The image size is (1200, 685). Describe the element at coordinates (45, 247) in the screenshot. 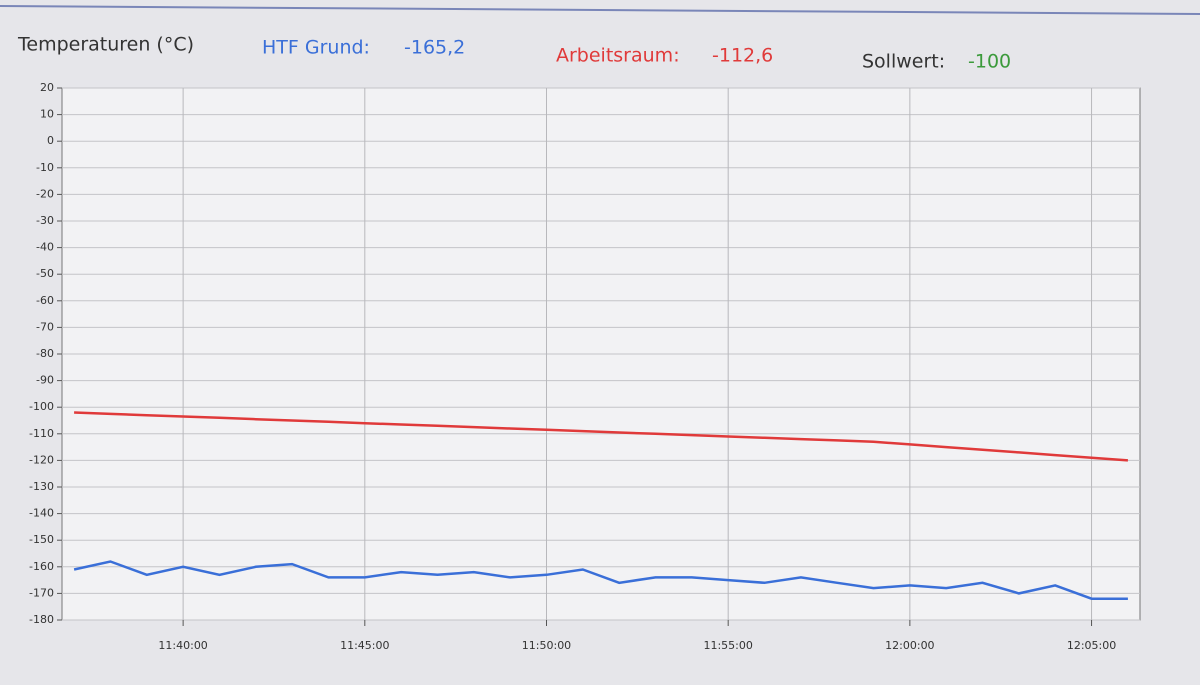

I see `y-tick-label: -40` at that location.